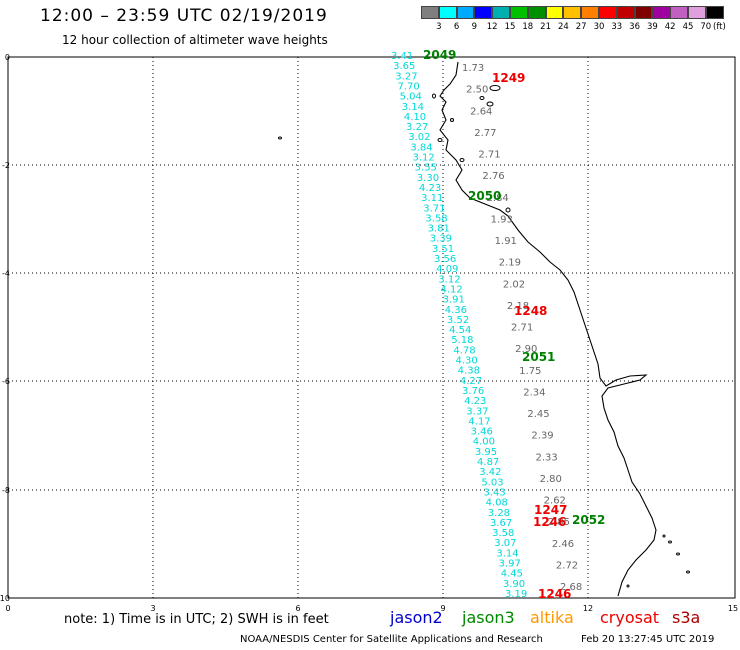 The image size is (740, 650). I want to click on swh-value-cyan: 4.30, so click(467, 361).